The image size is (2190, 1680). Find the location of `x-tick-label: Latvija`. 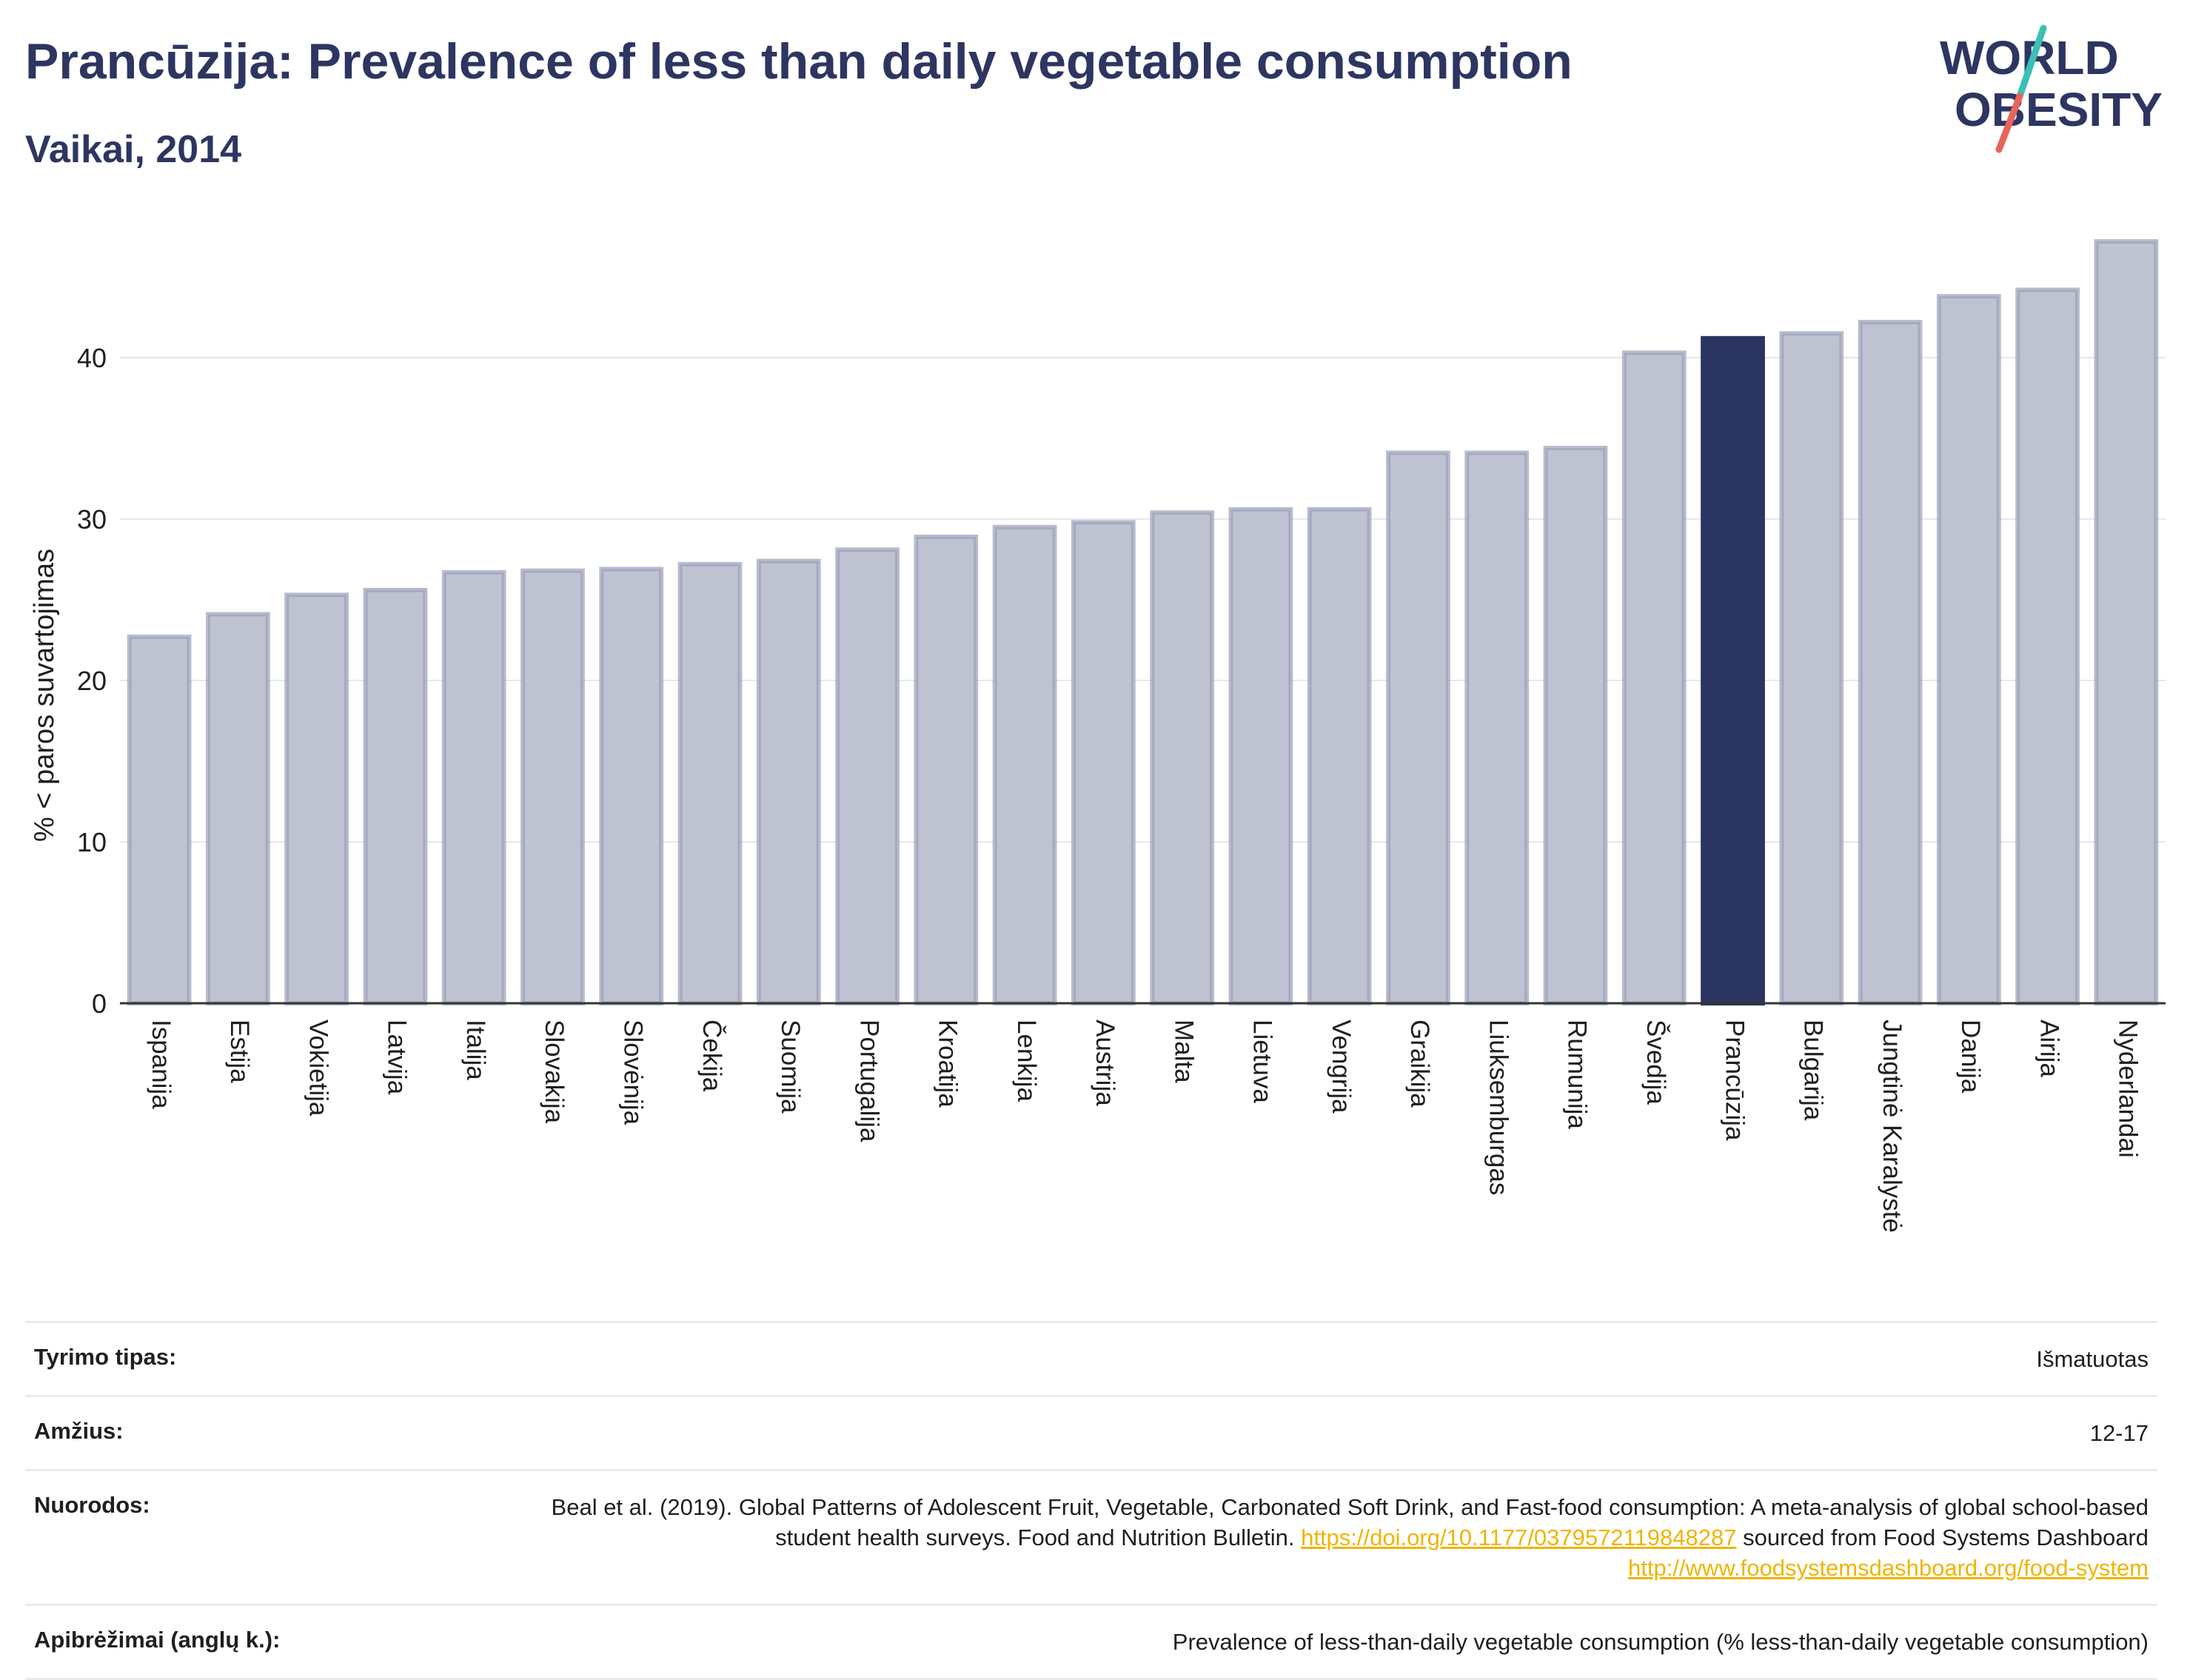

x-tick-label: Latvija is located at coordinates (397, 1057).